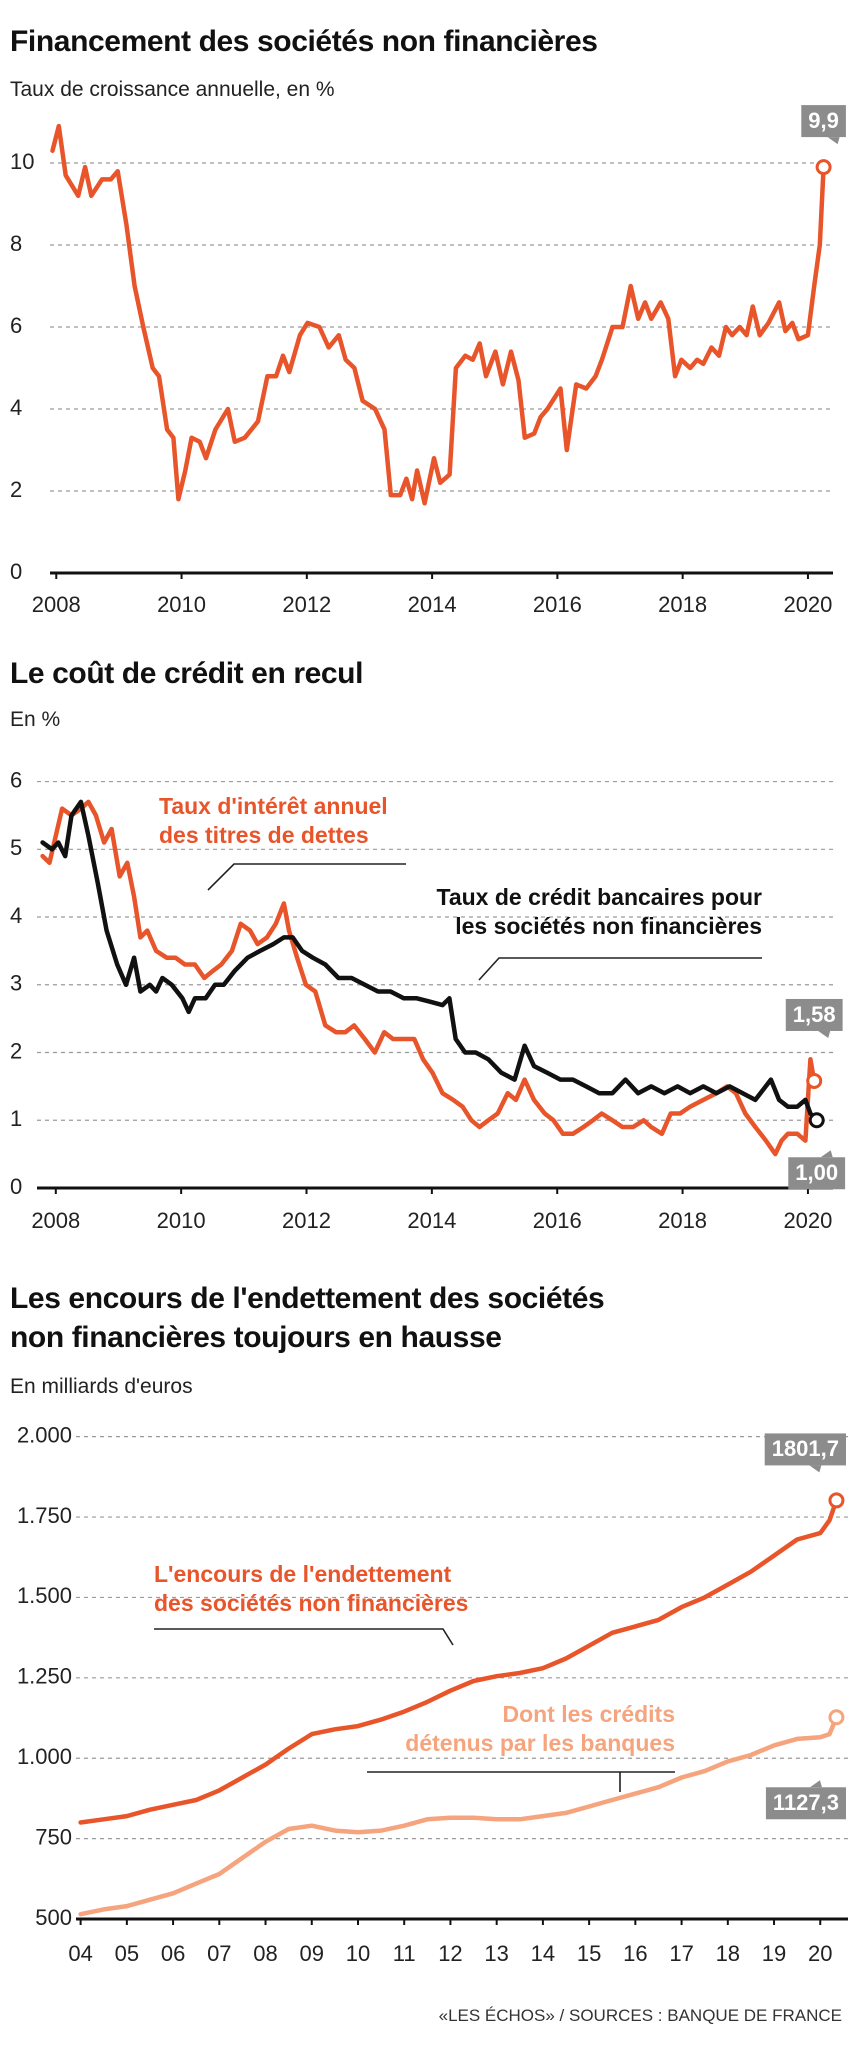 The height and width of the screenshot is (2046, 860). I want to click on x-tick-label: 18, so click(728, 1953).